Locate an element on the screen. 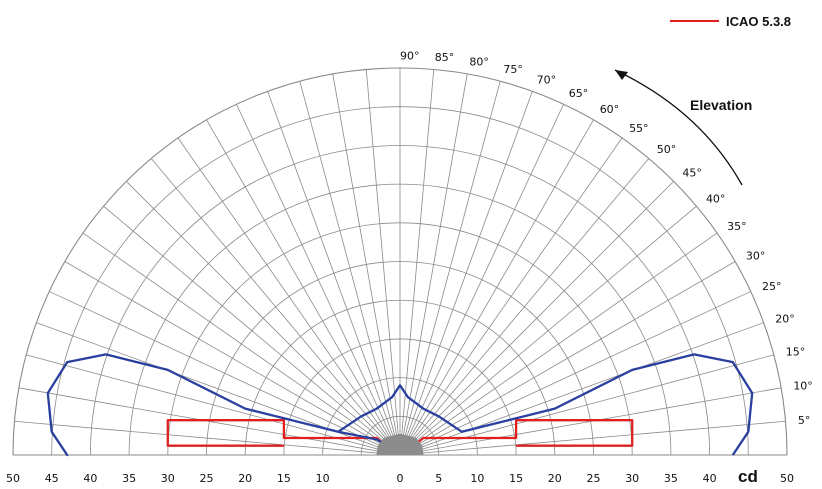  elevation-label: Elevation is located at coordinates (721, 105).